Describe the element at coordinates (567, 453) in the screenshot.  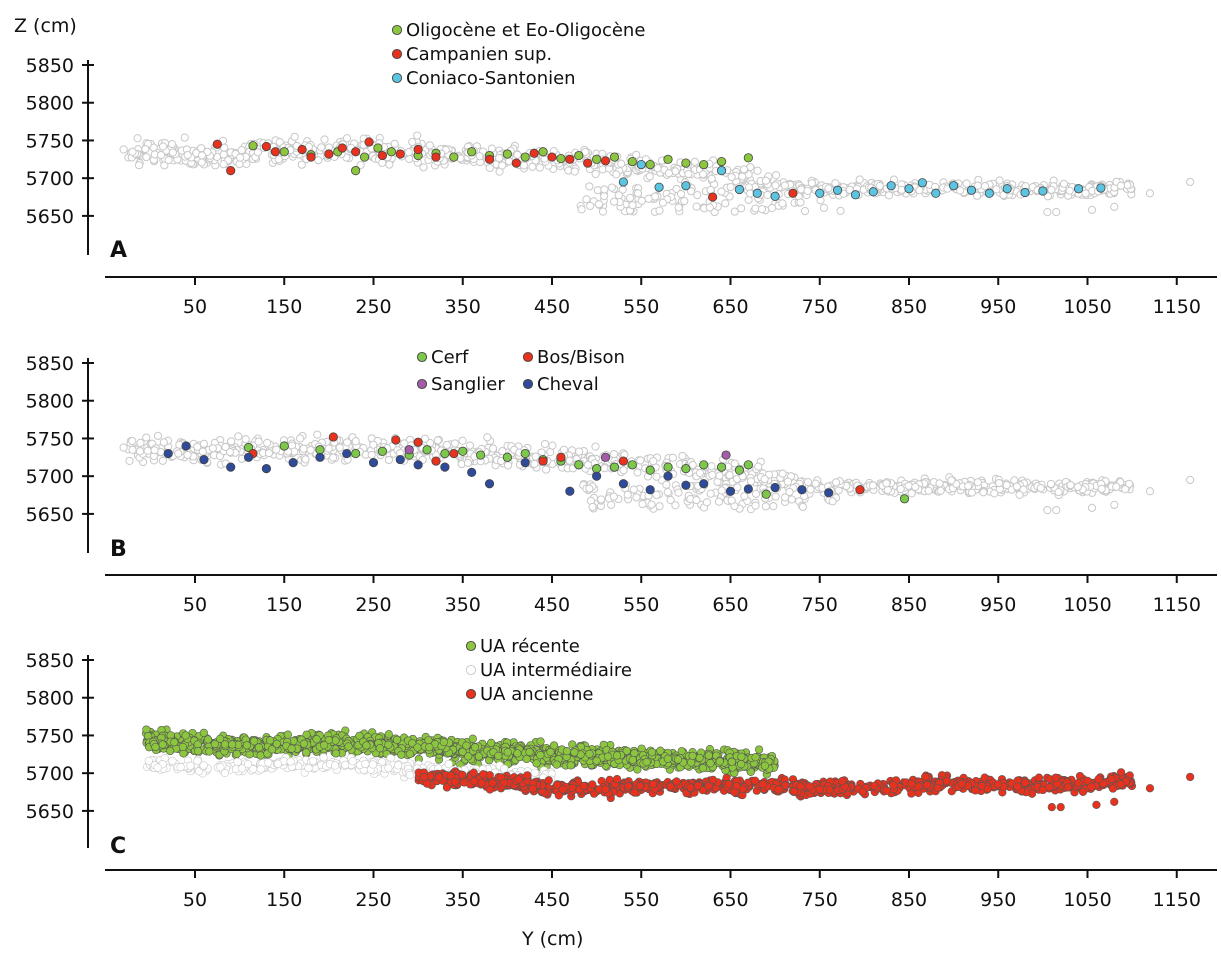
I see `series-Sanglier` at that location.